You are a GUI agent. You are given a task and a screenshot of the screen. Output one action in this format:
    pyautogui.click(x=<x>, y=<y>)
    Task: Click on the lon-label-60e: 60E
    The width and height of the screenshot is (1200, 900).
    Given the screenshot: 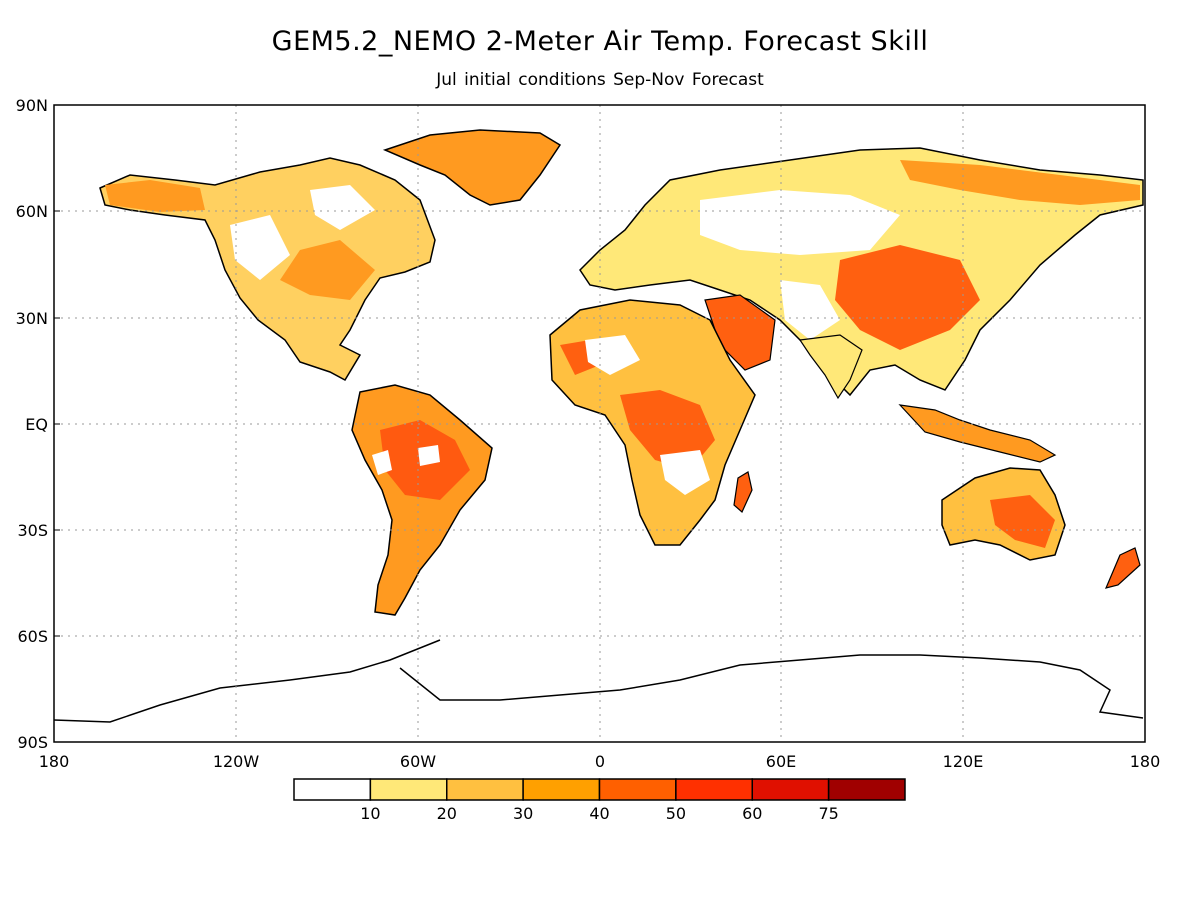 What is the action you would take?
    pyautogui.click(x=781, y=761)
    